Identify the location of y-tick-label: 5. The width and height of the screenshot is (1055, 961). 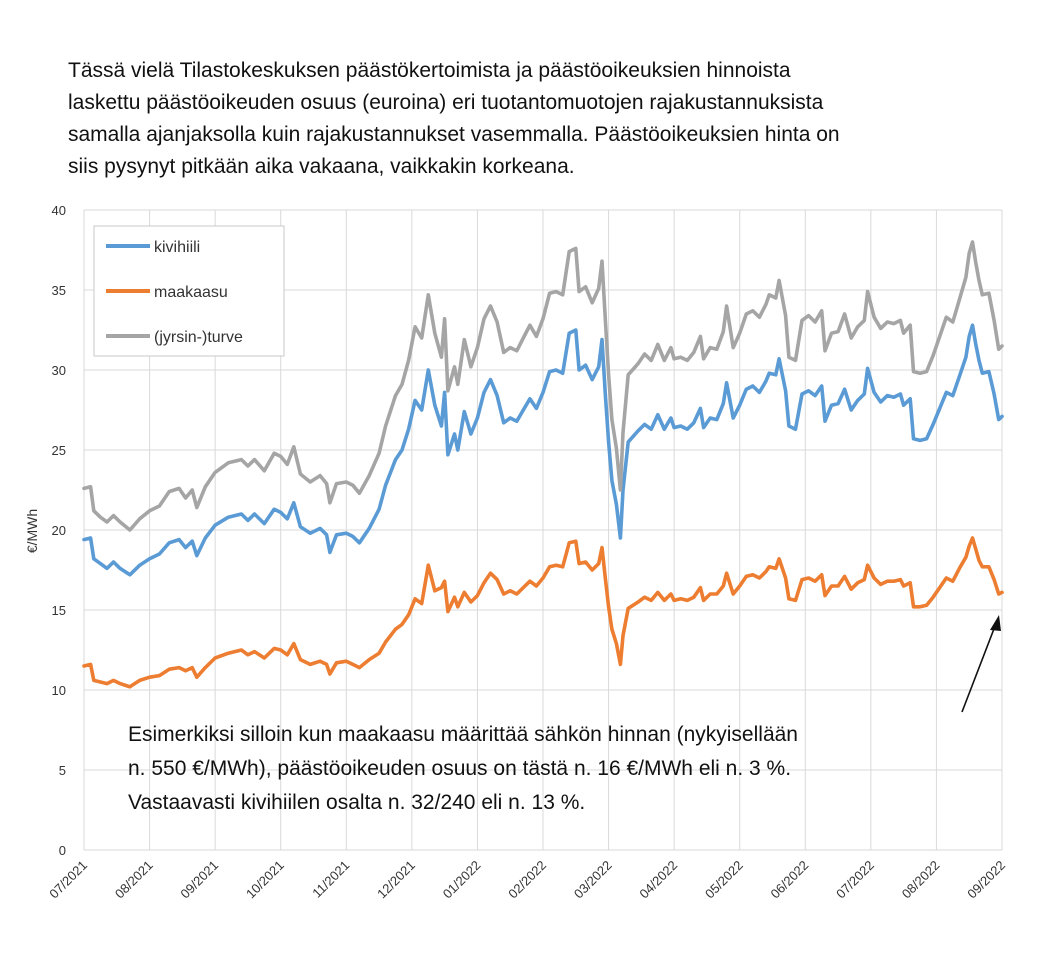
(62, 770).